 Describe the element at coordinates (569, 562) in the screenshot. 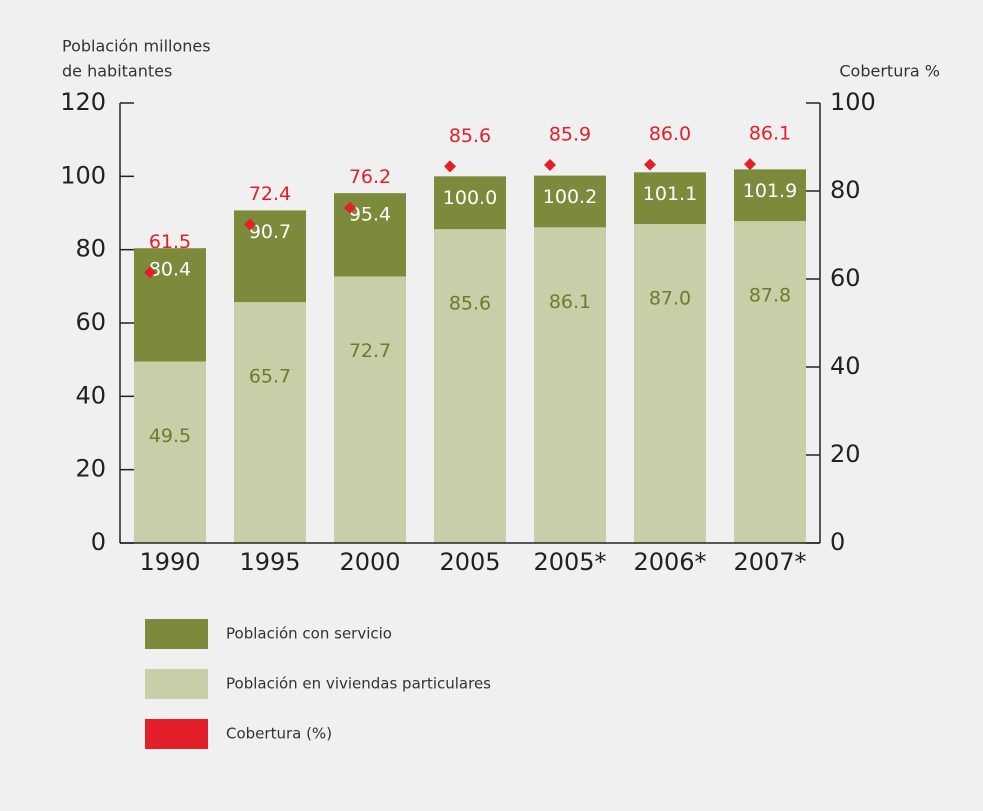

I see `x-tick-label: 2005*` at that location.